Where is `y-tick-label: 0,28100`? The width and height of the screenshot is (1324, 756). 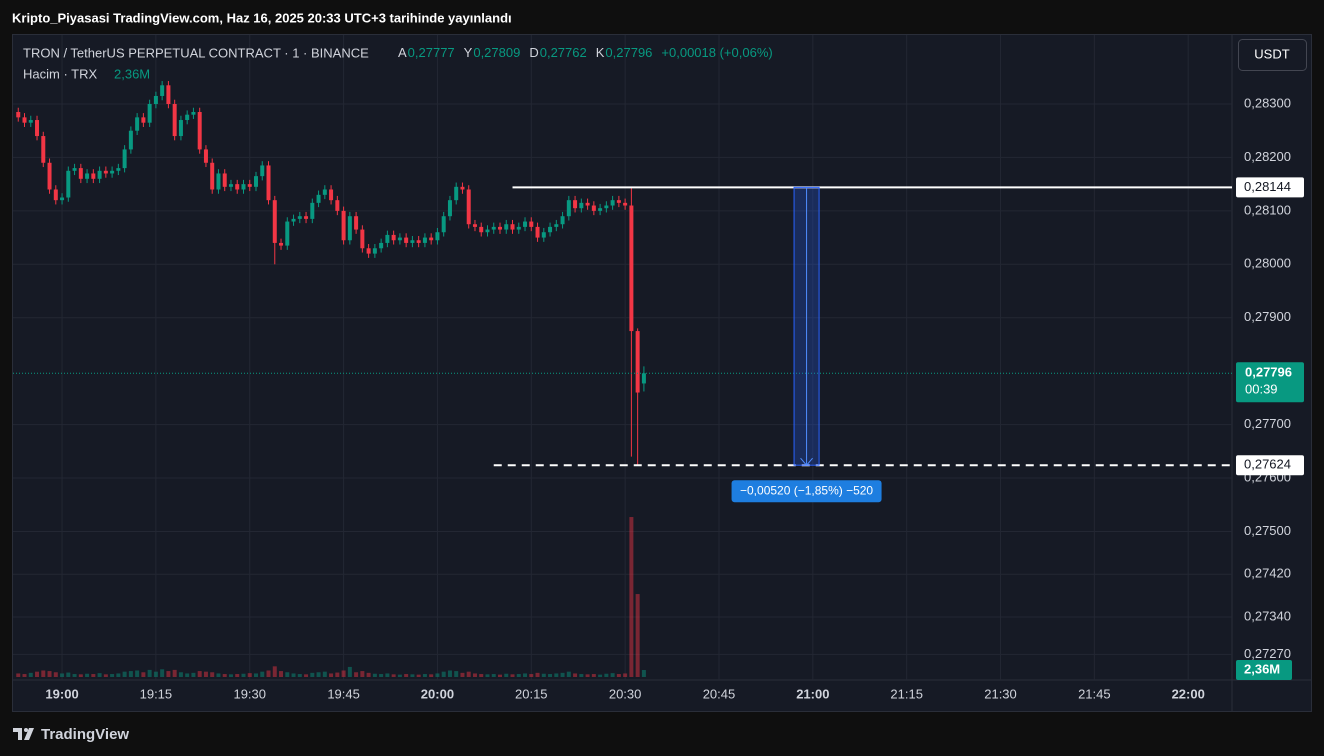 y-tick-label: 0,28100 is located at coordinates (1267, 209).